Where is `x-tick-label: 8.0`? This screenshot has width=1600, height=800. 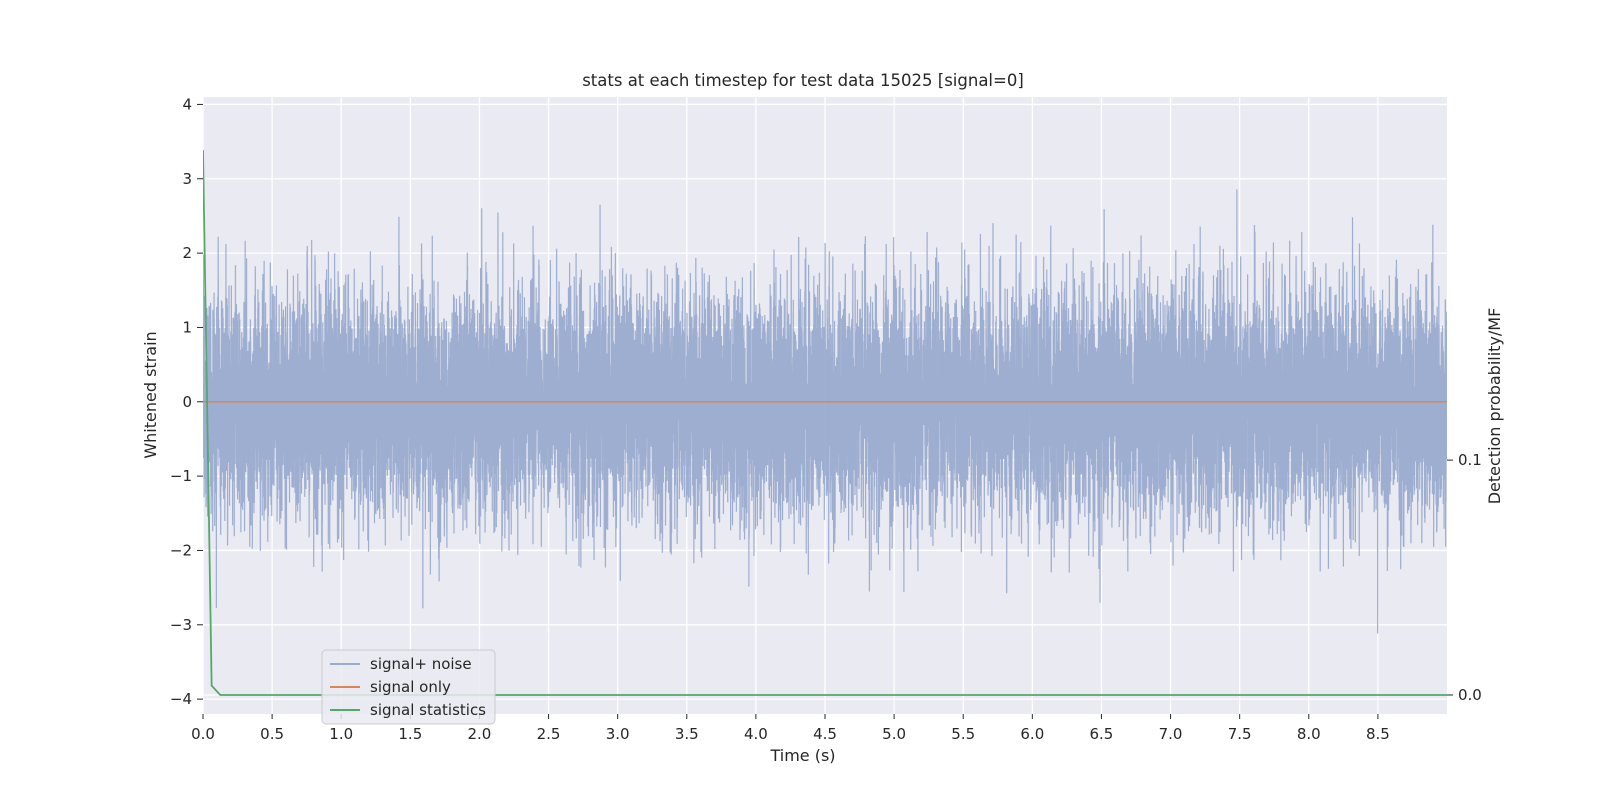
x-tick-label: 8.0 is located at coordinates (1309, 734).